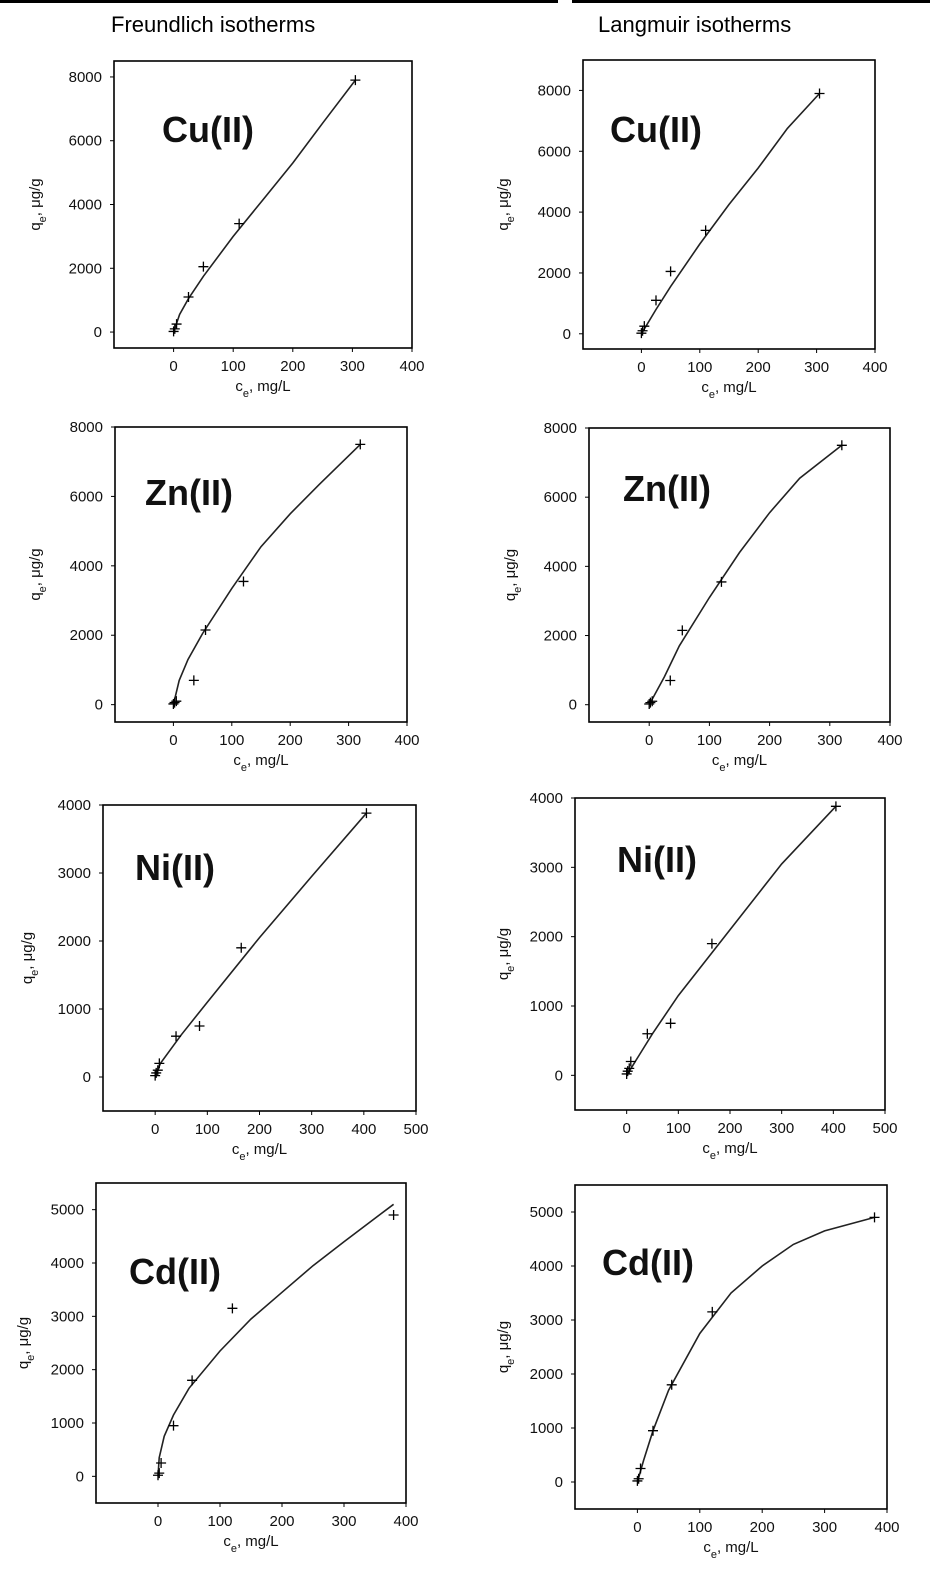 The width and height of the screenshot is (930, 1594). I want to click on panel-label: Zn(II), so click(667, 488).